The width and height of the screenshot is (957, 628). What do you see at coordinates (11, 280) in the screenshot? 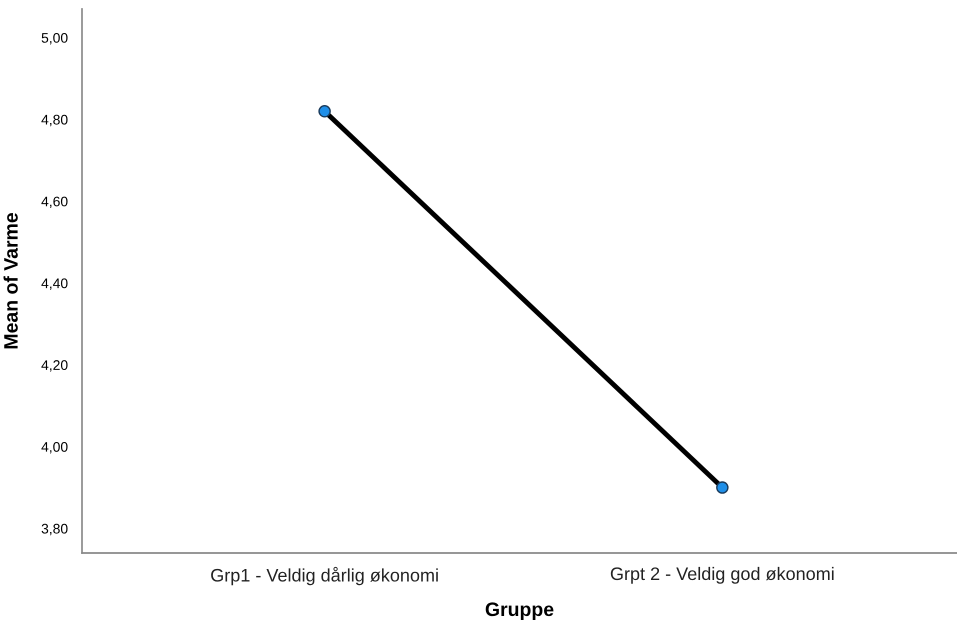
I see `y-axis-title: Mean of Varme` at bounding box center [11, 280].